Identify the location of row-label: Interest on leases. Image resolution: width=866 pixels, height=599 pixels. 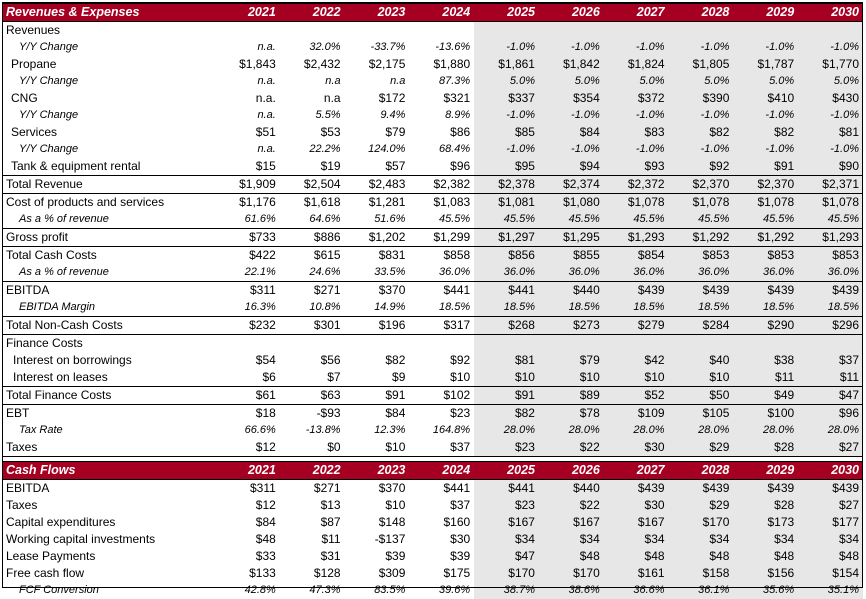
(60, 377).